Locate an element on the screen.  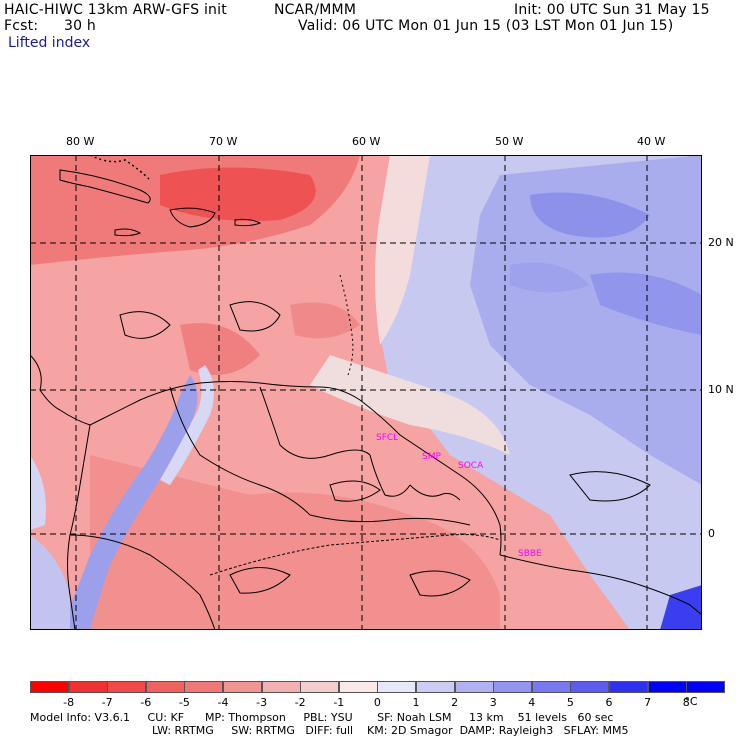
org-label: NCAR/MMM is located at coordinates (315, 10).